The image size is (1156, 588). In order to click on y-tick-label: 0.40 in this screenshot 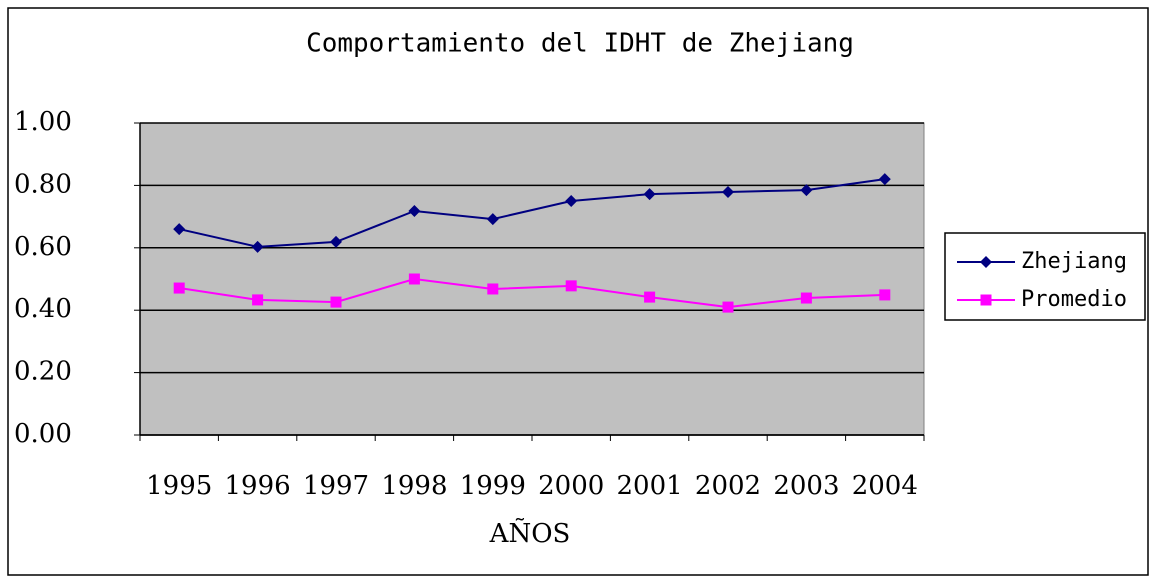, I will do `click(43, 309)`.